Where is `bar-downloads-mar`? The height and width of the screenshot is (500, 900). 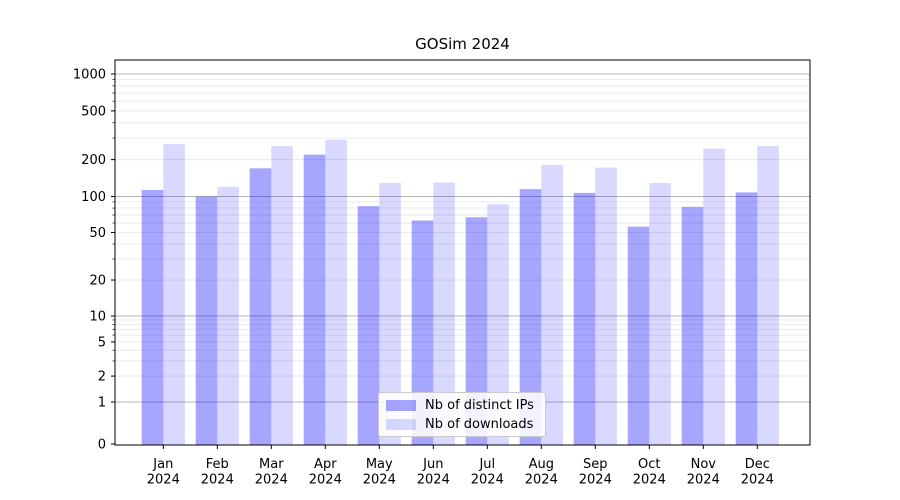
bar-downloads-mar is located at coordinates (282, 295).